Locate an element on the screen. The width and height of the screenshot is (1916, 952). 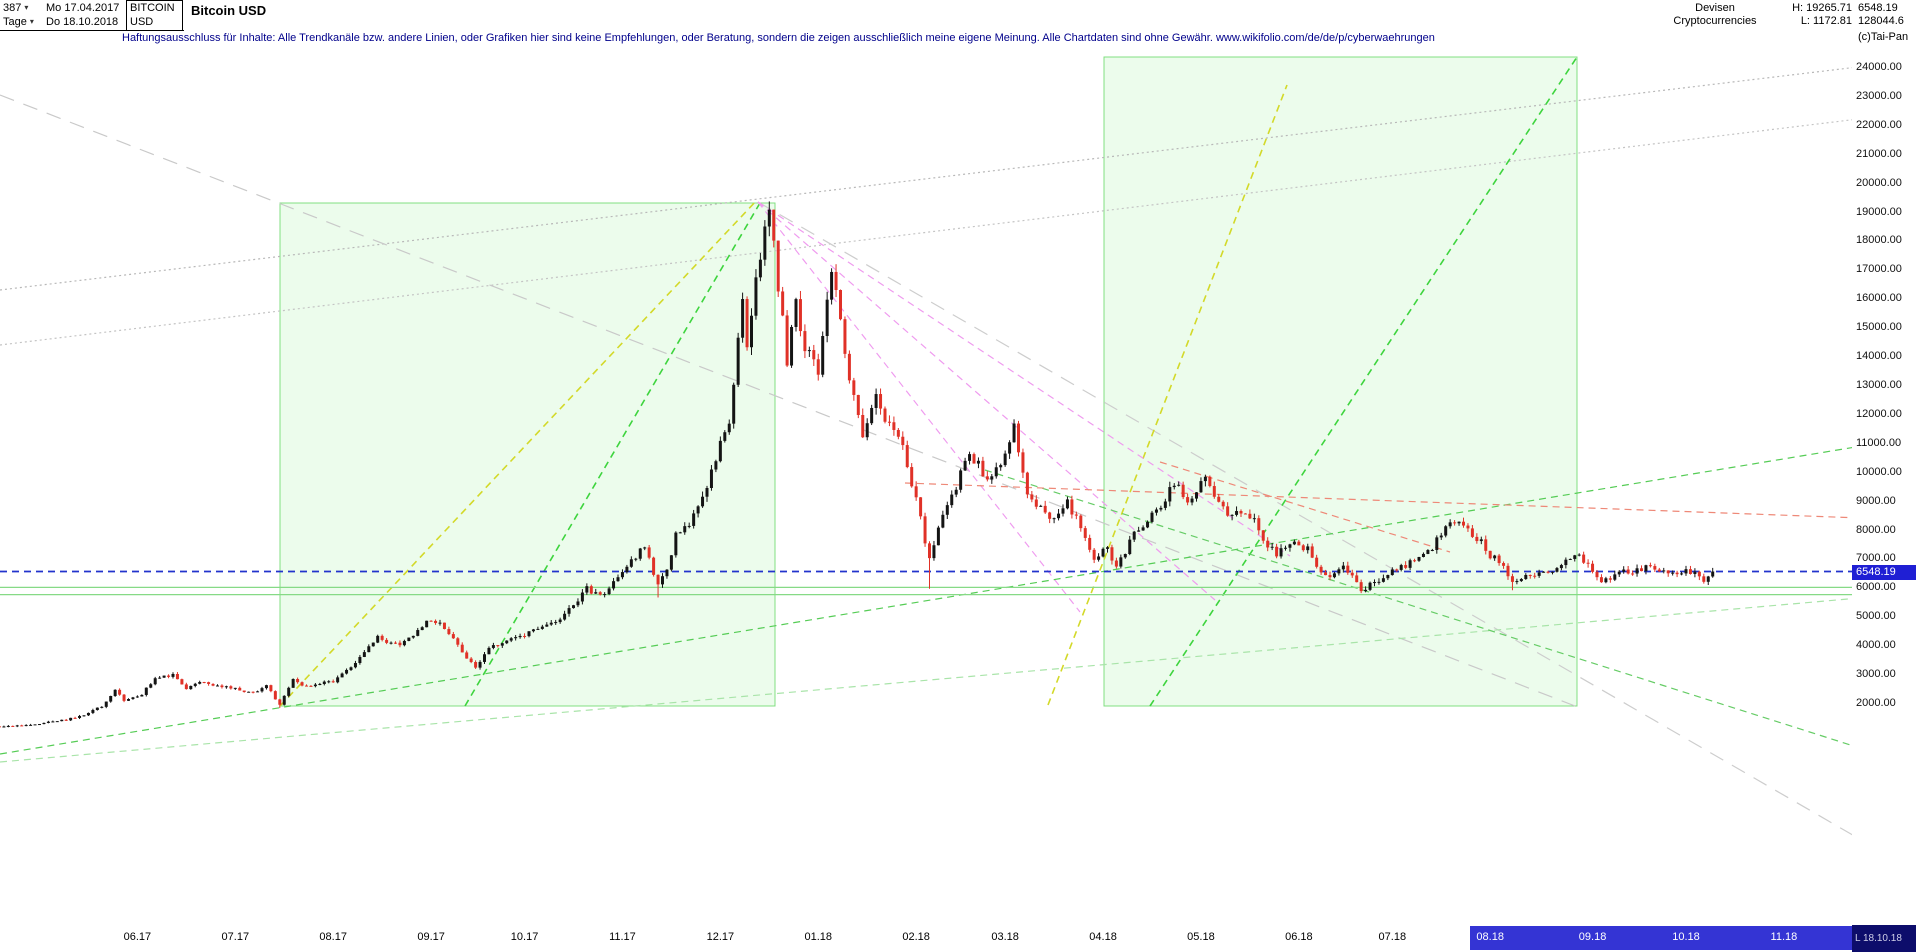
green-resistance-desc is located at coordinates (1422, 609).